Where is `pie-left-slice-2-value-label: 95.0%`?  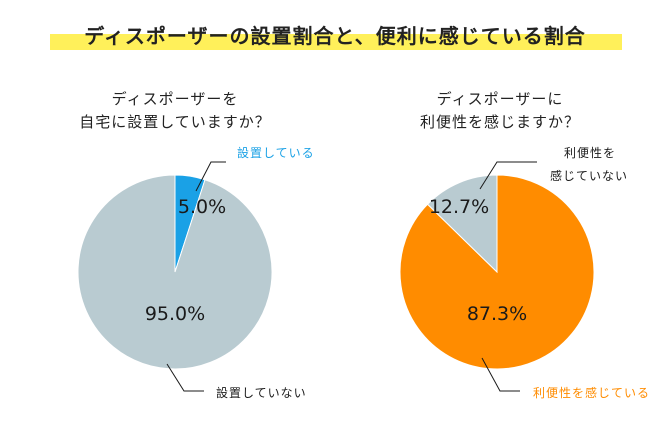 pie-left-slice-2-value-label: 95.0% is located at coordinates (175, 314).